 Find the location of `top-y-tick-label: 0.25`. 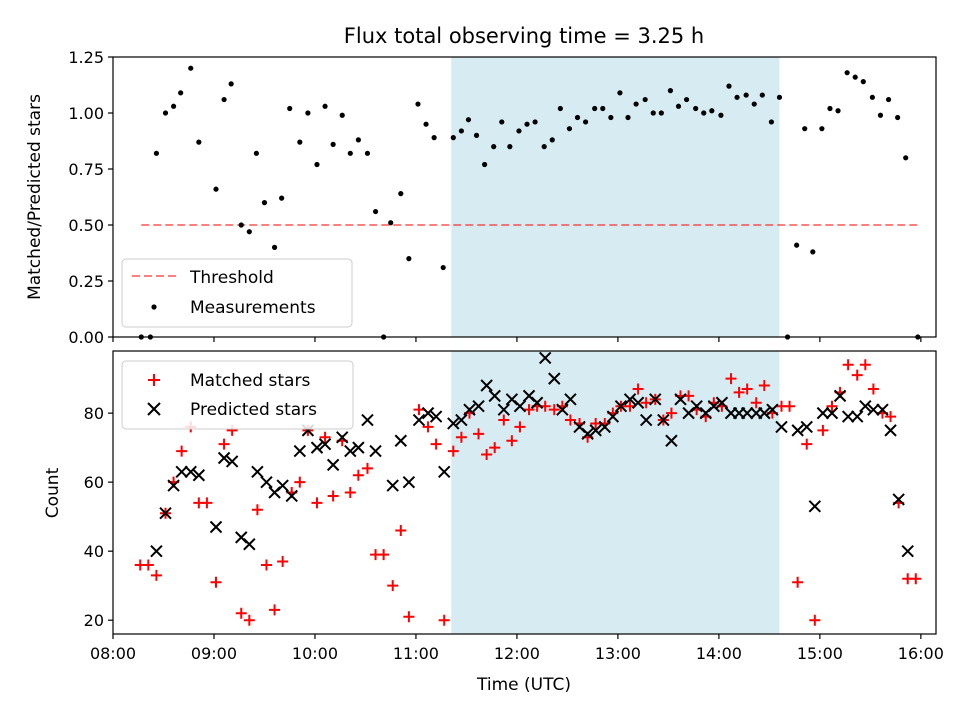

top-y-tick-label: 0.25 is located at coordinates (86, 281).